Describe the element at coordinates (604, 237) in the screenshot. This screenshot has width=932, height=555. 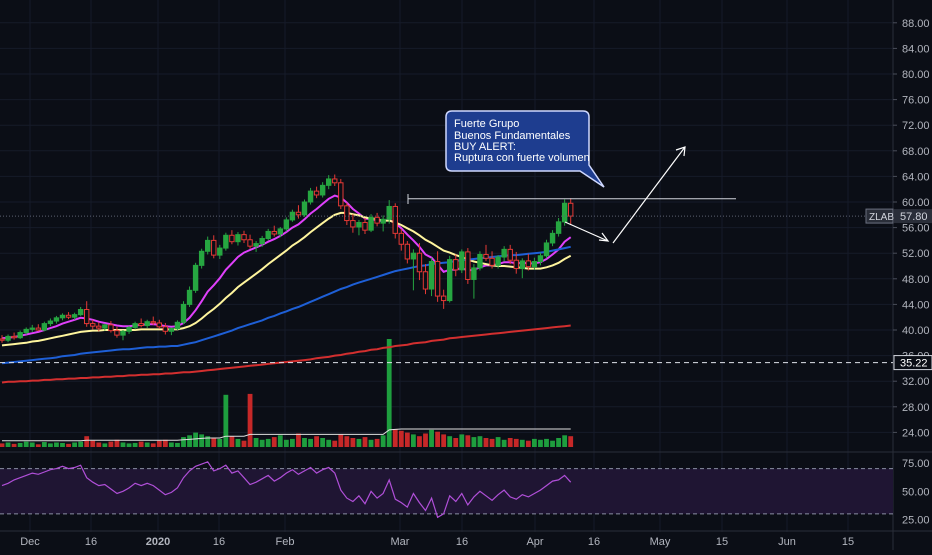
I see `arrow-head` at that location.